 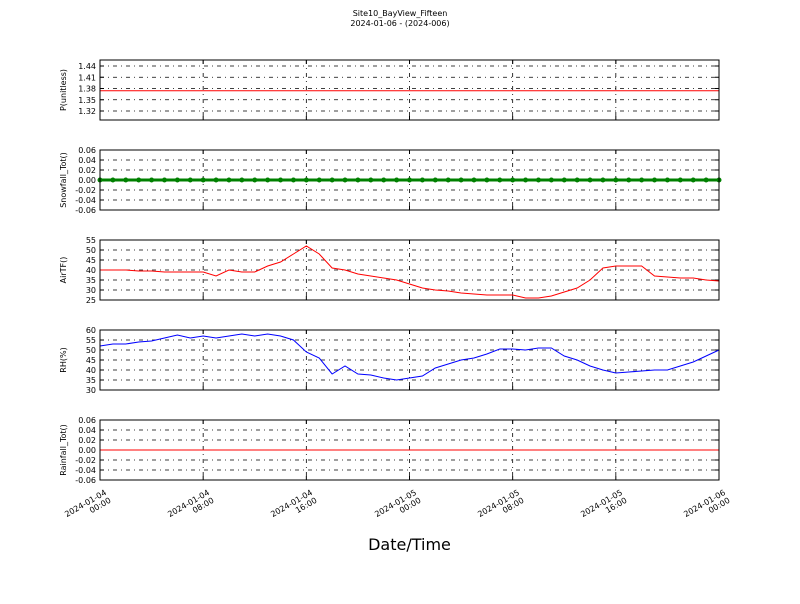 I want to click on y-tick-label: 25, so click(x=91, y=300).